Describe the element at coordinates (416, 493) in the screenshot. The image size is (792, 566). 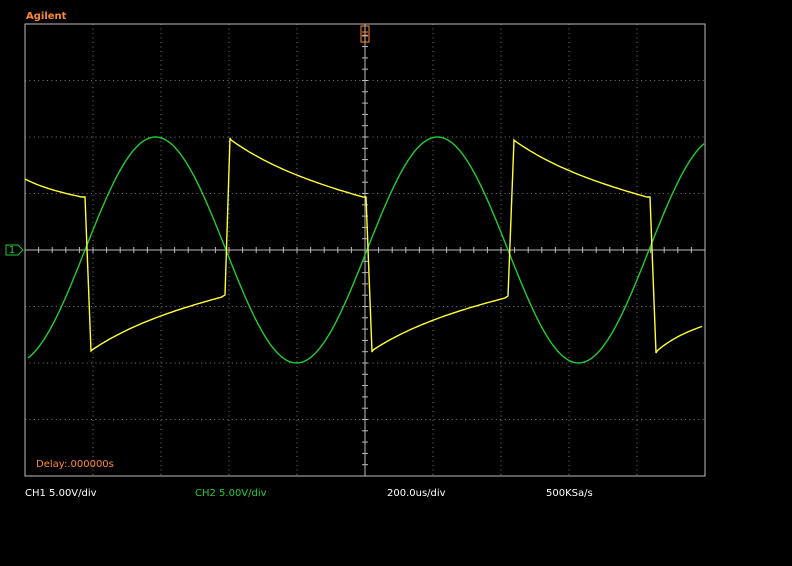
I see `timebase: 200.0us/div` at that location.